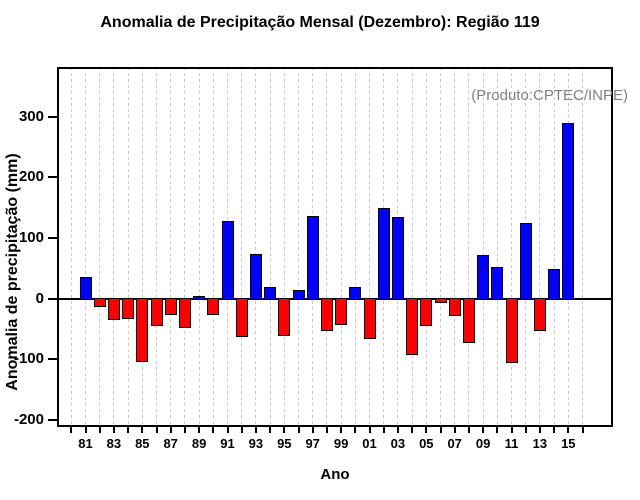  Describe the element at coordinates (426, 247) in the screenshot. I see `gridline-year-2005` at that location.